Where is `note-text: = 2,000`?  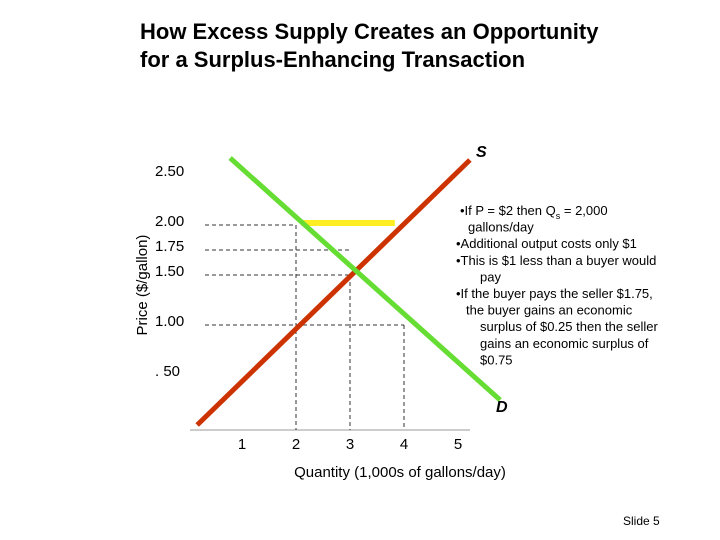 note-text: = 2,000 is located at coordinates (583, 210).